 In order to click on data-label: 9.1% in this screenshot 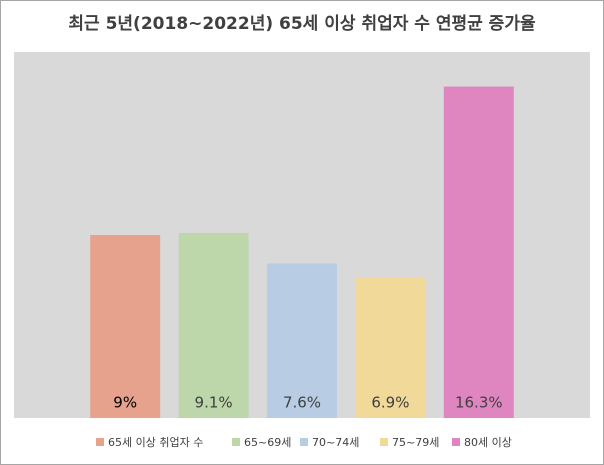, I will do `click(214, 403)`.